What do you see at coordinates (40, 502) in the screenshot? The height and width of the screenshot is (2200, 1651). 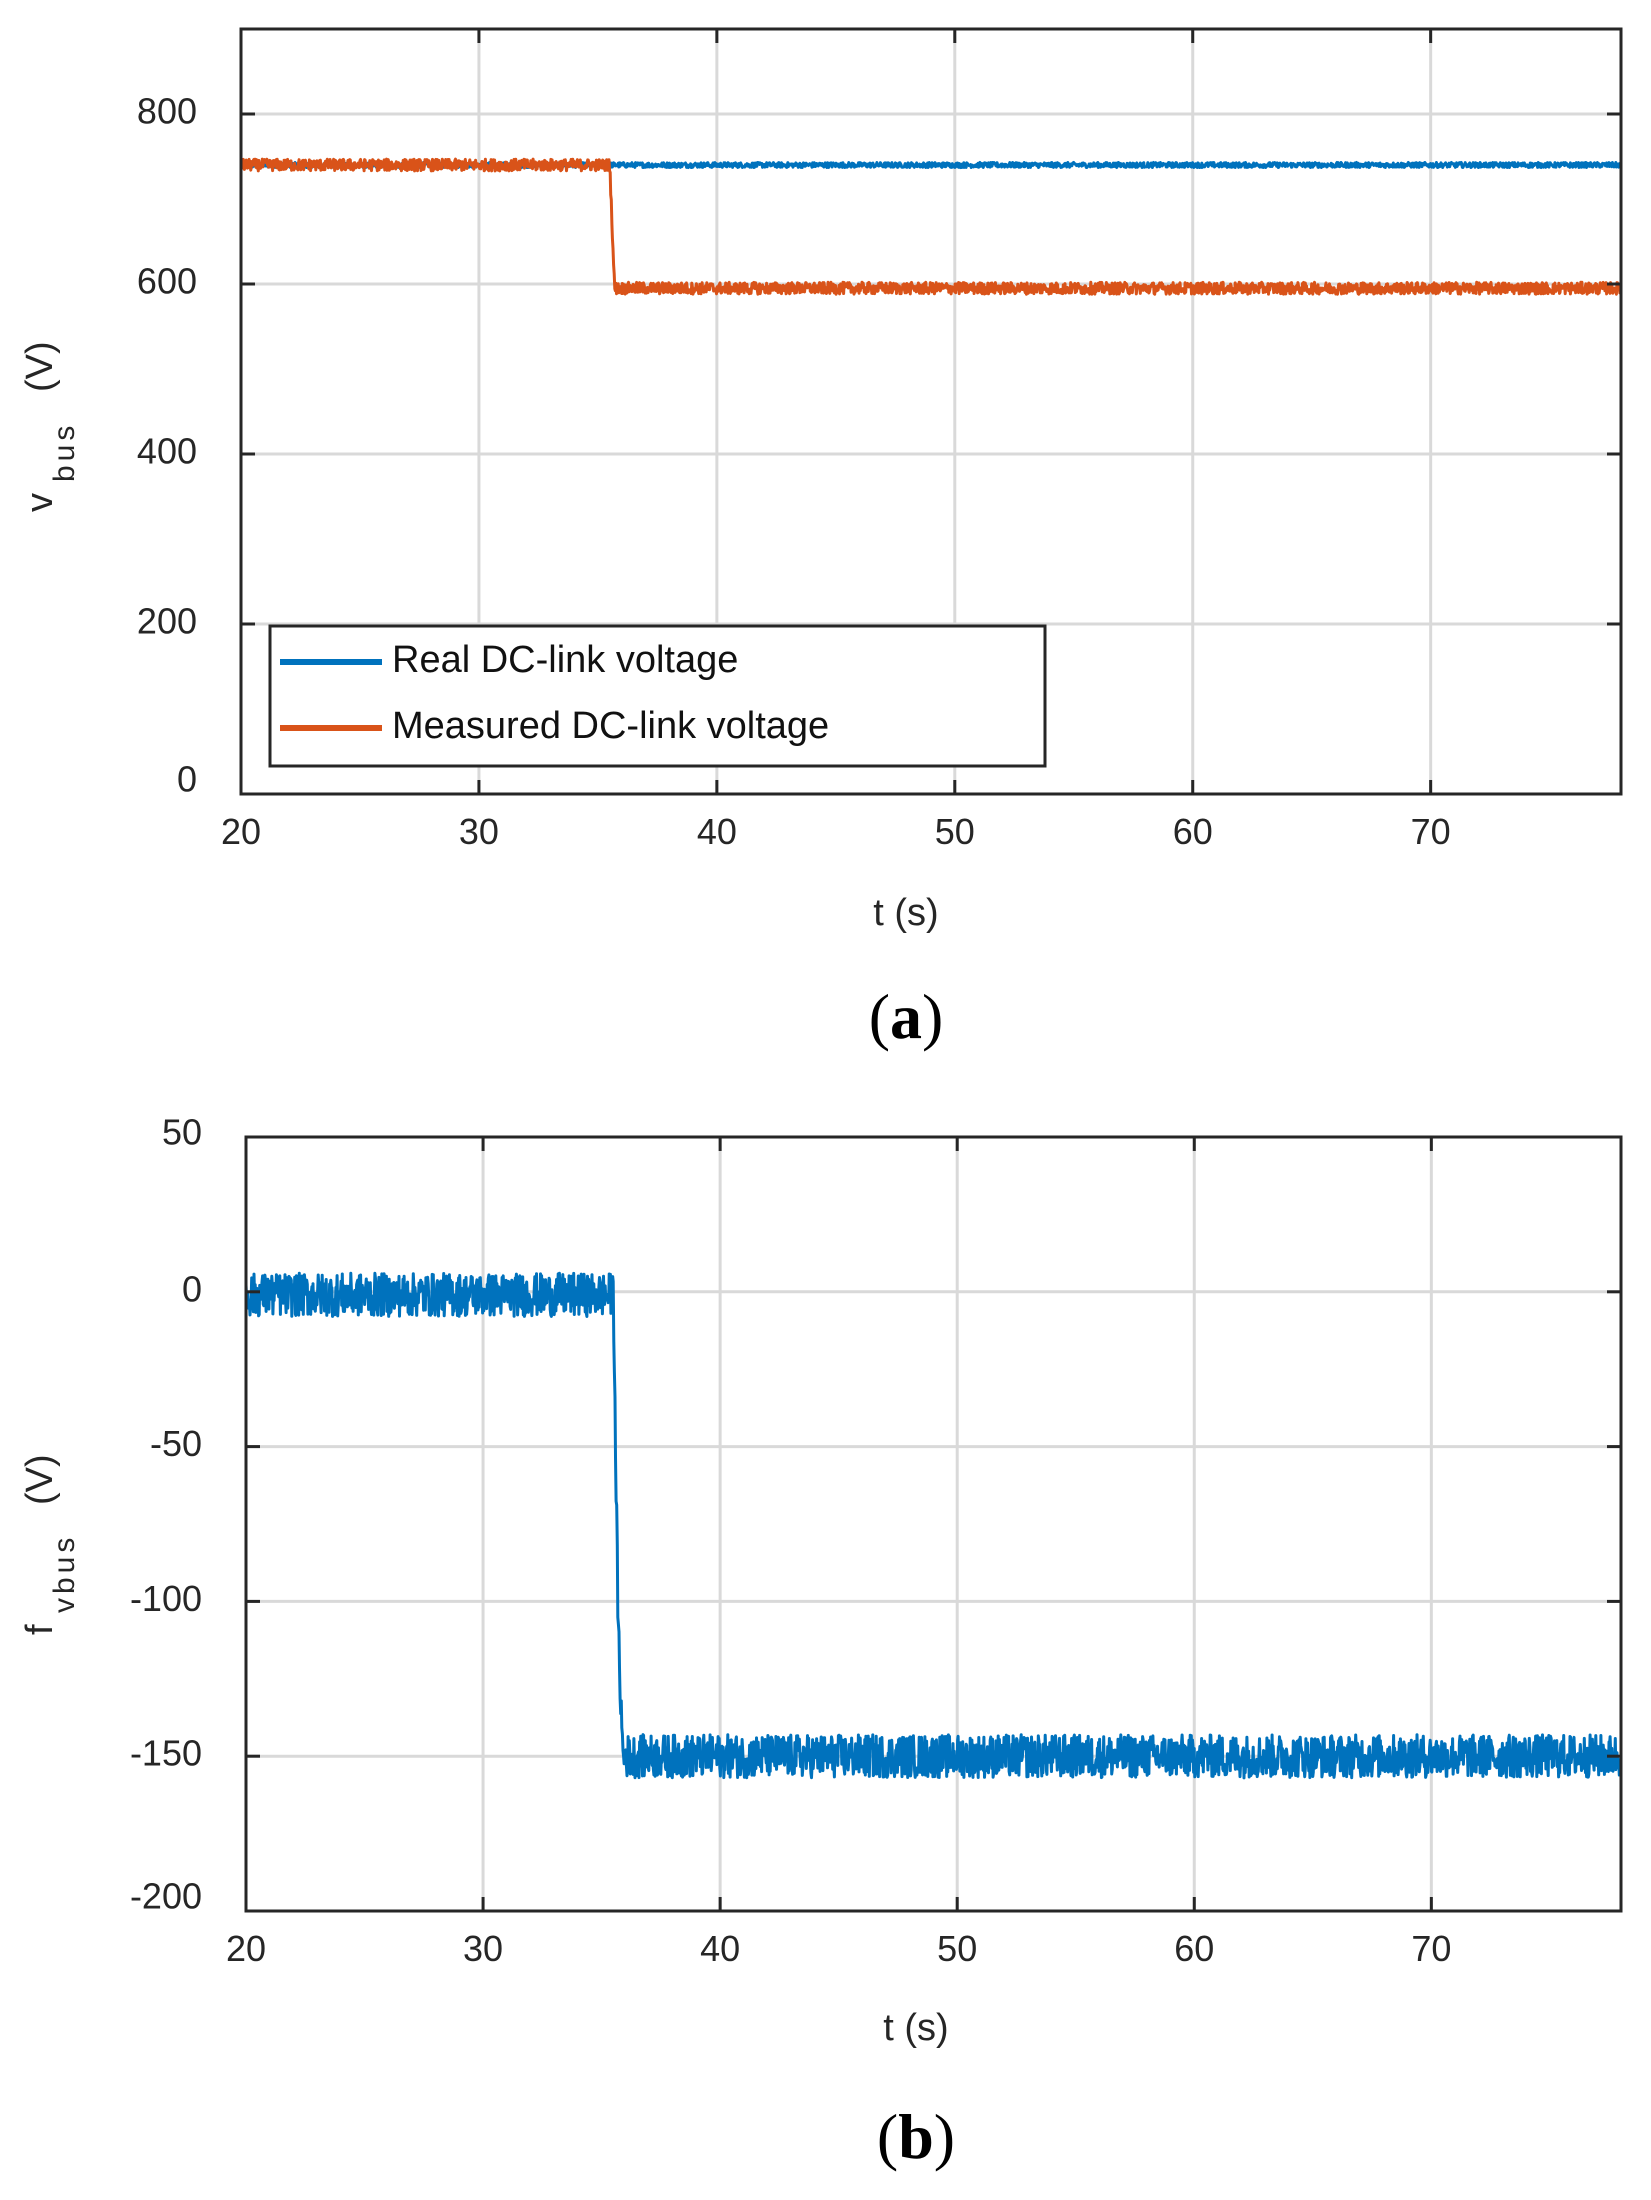 I see `chart-a-y-axis-label-main: v` at bounding box center [40, 502].